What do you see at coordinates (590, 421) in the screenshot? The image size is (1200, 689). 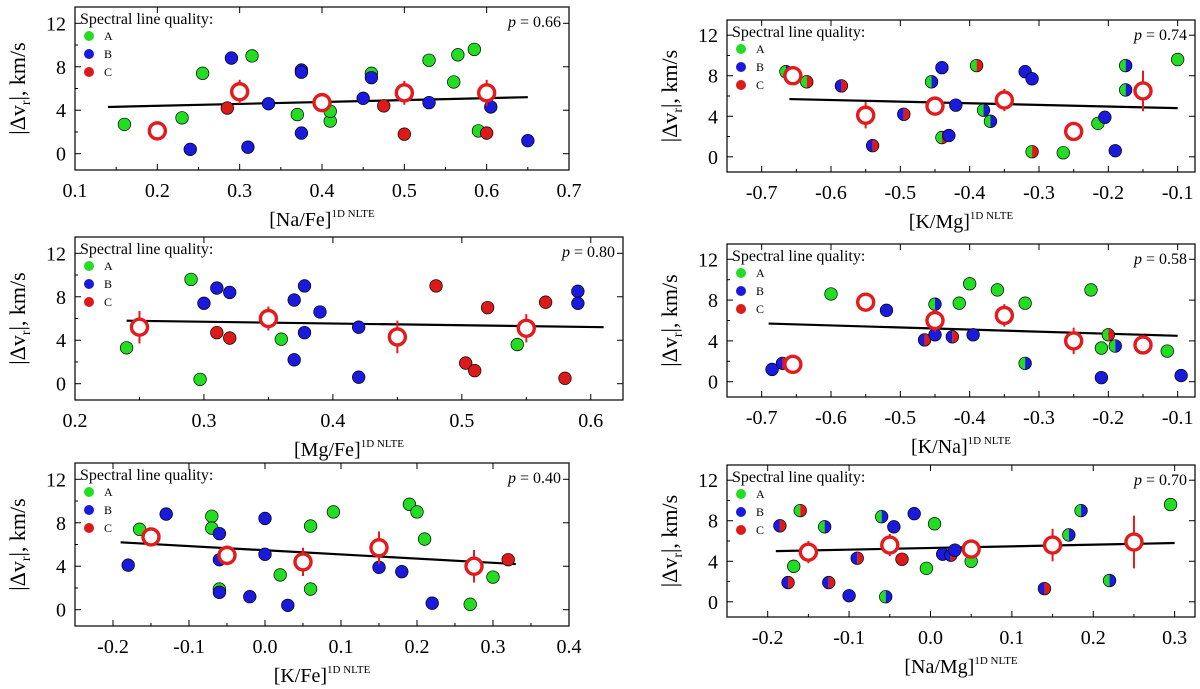 I see `x-tick-label: 0.6` at bounding box center [590, 421].